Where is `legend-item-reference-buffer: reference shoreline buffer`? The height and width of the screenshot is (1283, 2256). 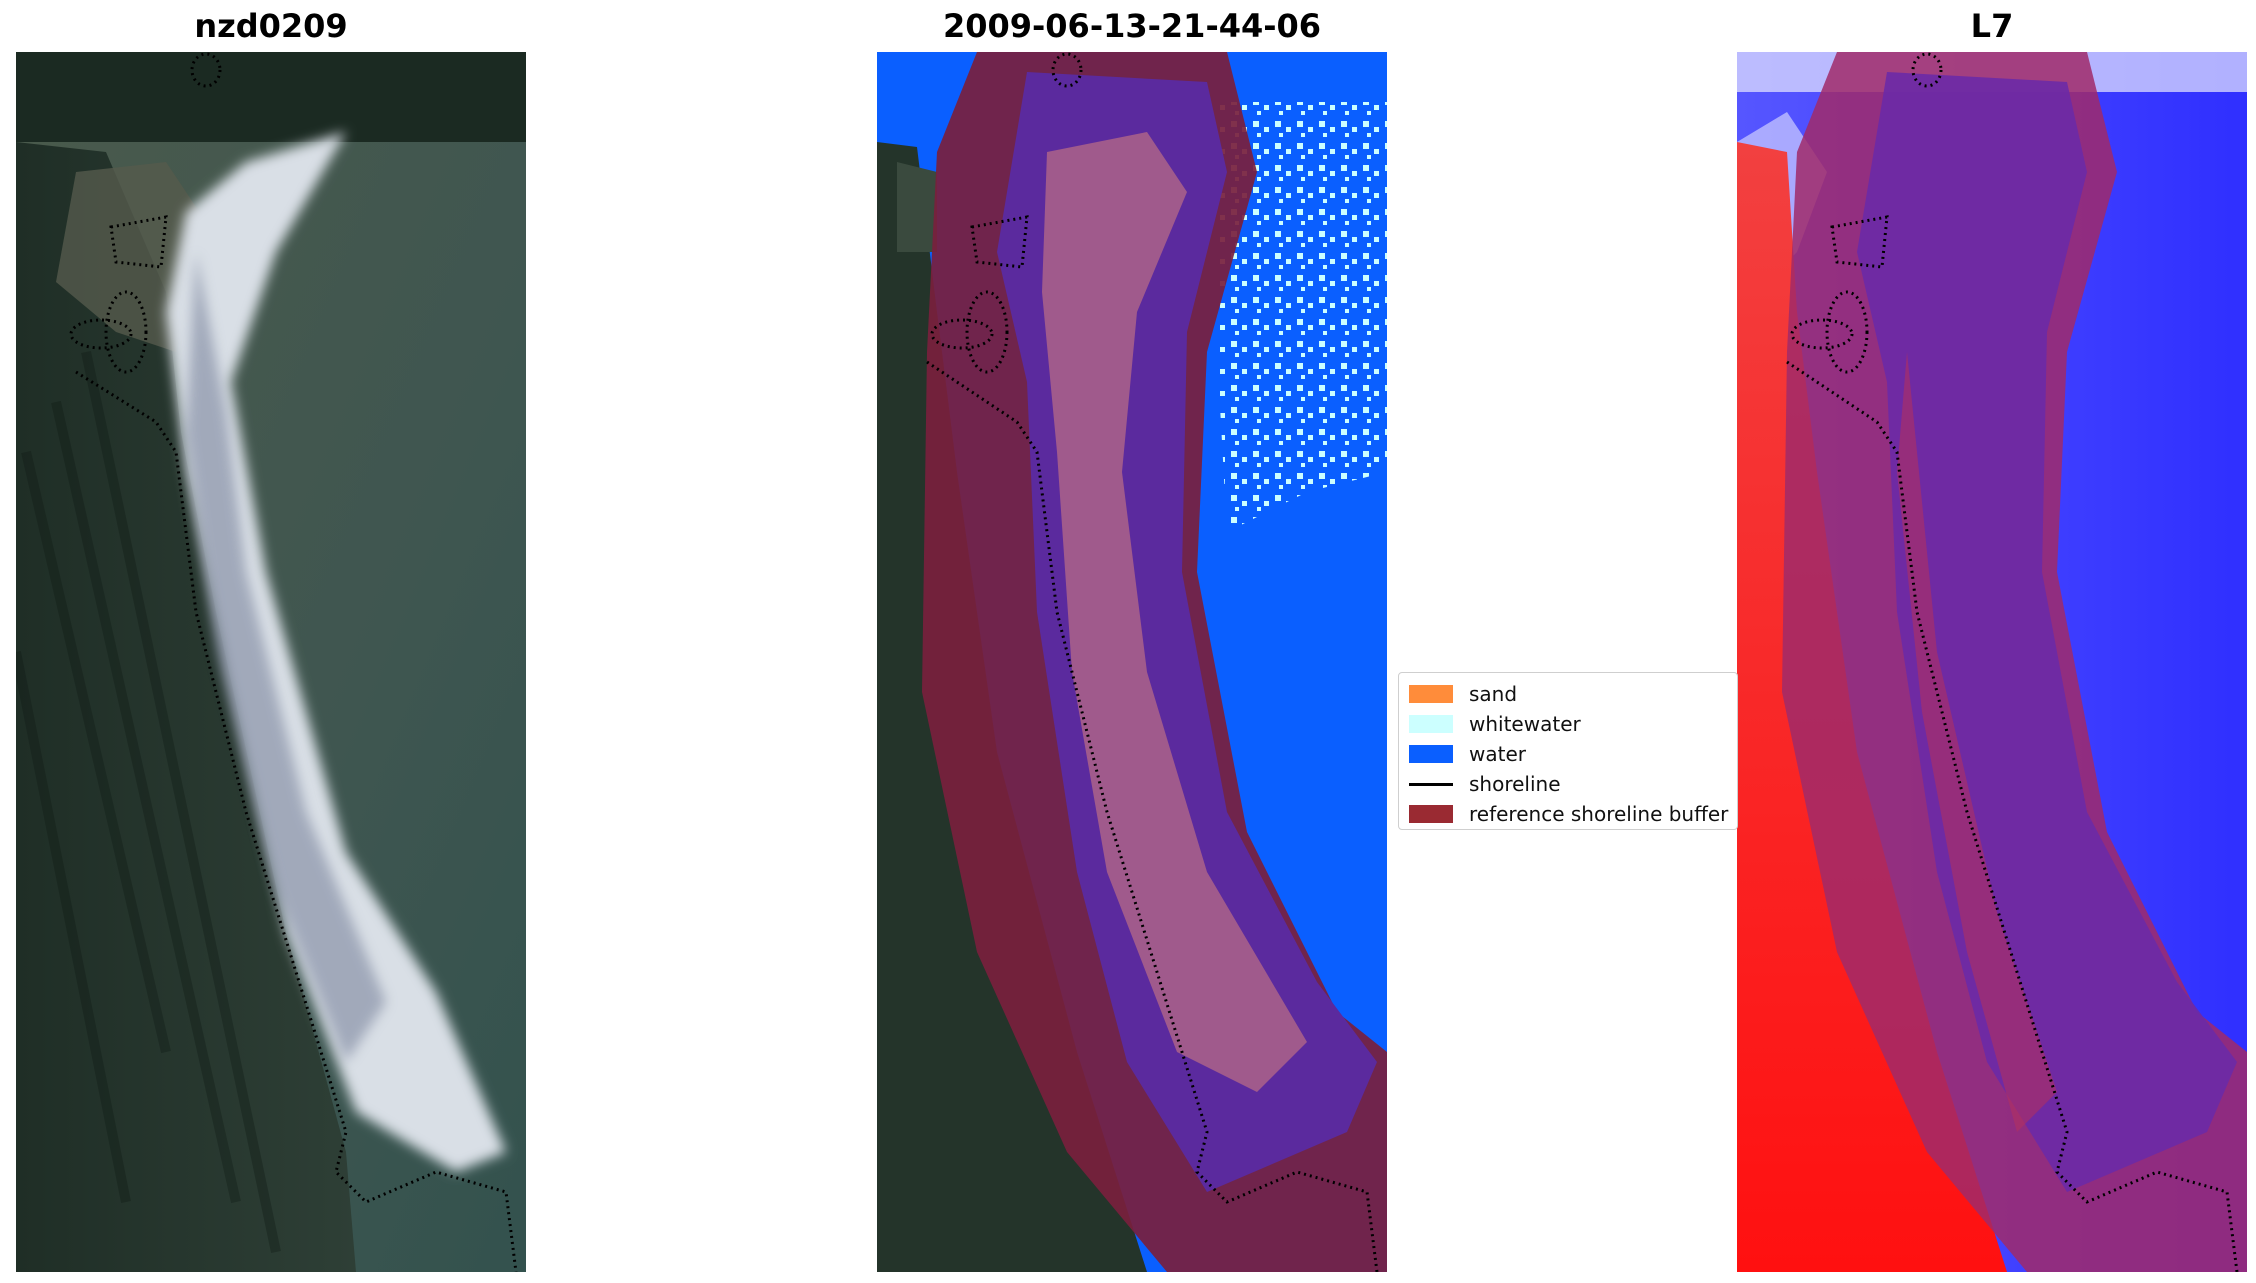
legend-item-reference-buffer: reference shoreline buffer is located at coordinates (1569, 814).